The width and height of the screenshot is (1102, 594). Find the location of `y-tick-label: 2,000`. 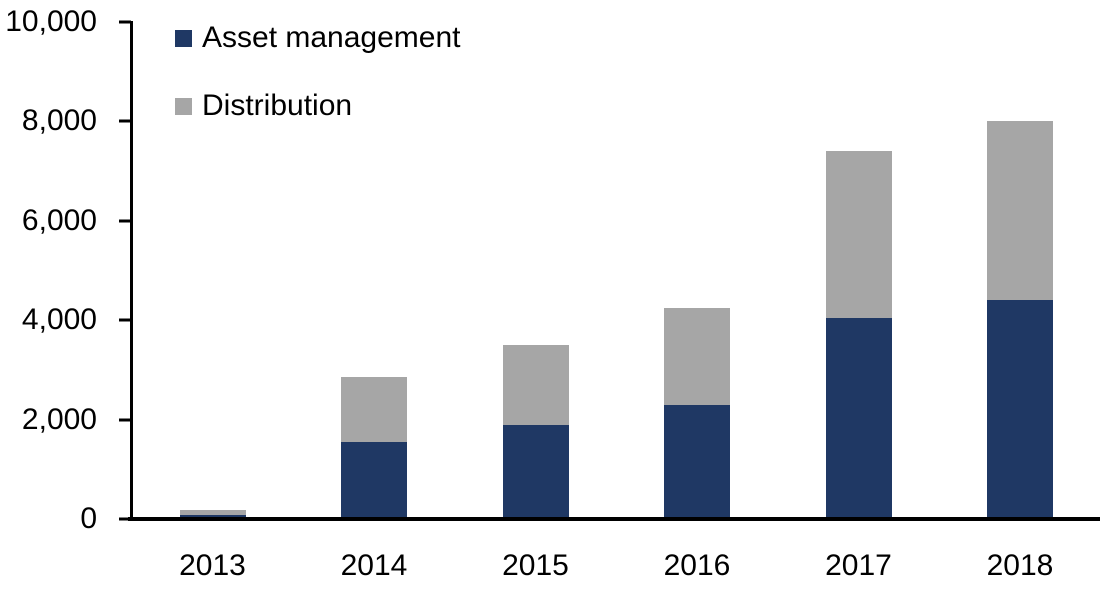

y-tick-label: 2,000 is located at coordinates (59, 419).